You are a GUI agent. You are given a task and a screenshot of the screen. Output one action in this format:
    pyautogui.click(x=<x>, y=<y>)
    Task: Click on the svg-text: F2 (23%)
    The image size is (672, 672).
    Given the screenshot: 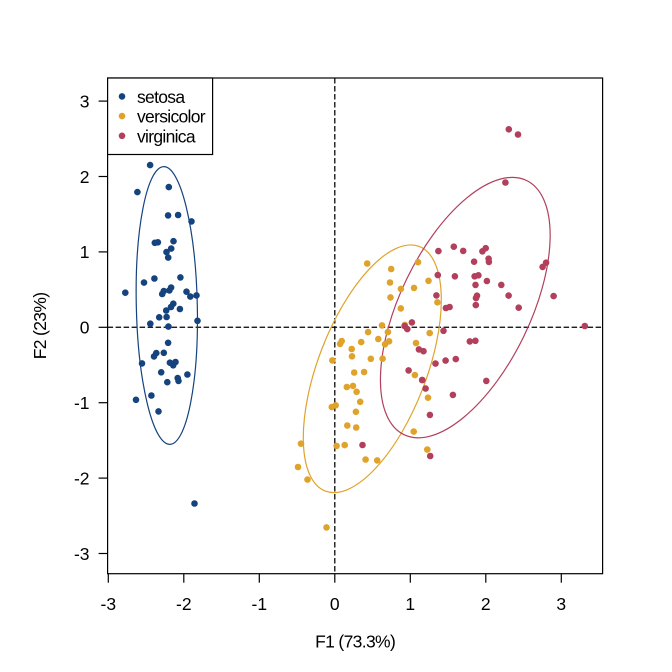 What is the action you would take?
    pyautogui.click(x=40, y=326)
    